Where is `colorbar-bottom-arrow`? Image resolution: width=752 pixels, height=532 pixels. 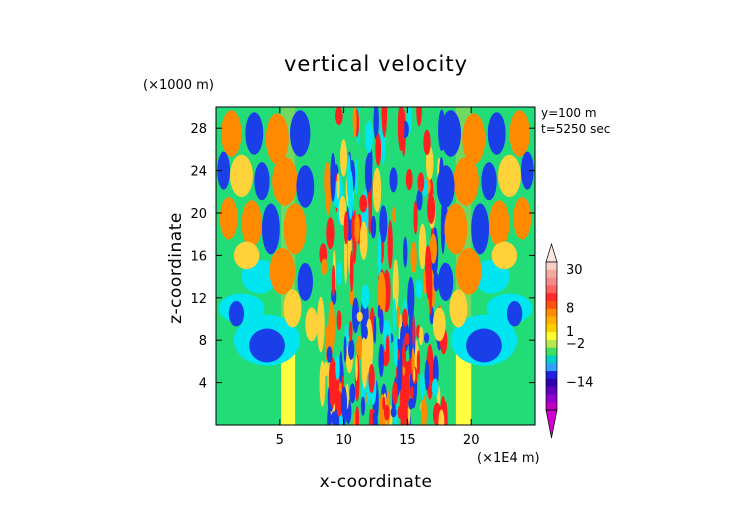
colorbar-bottom-arrow is located at coordinates (551, 424).